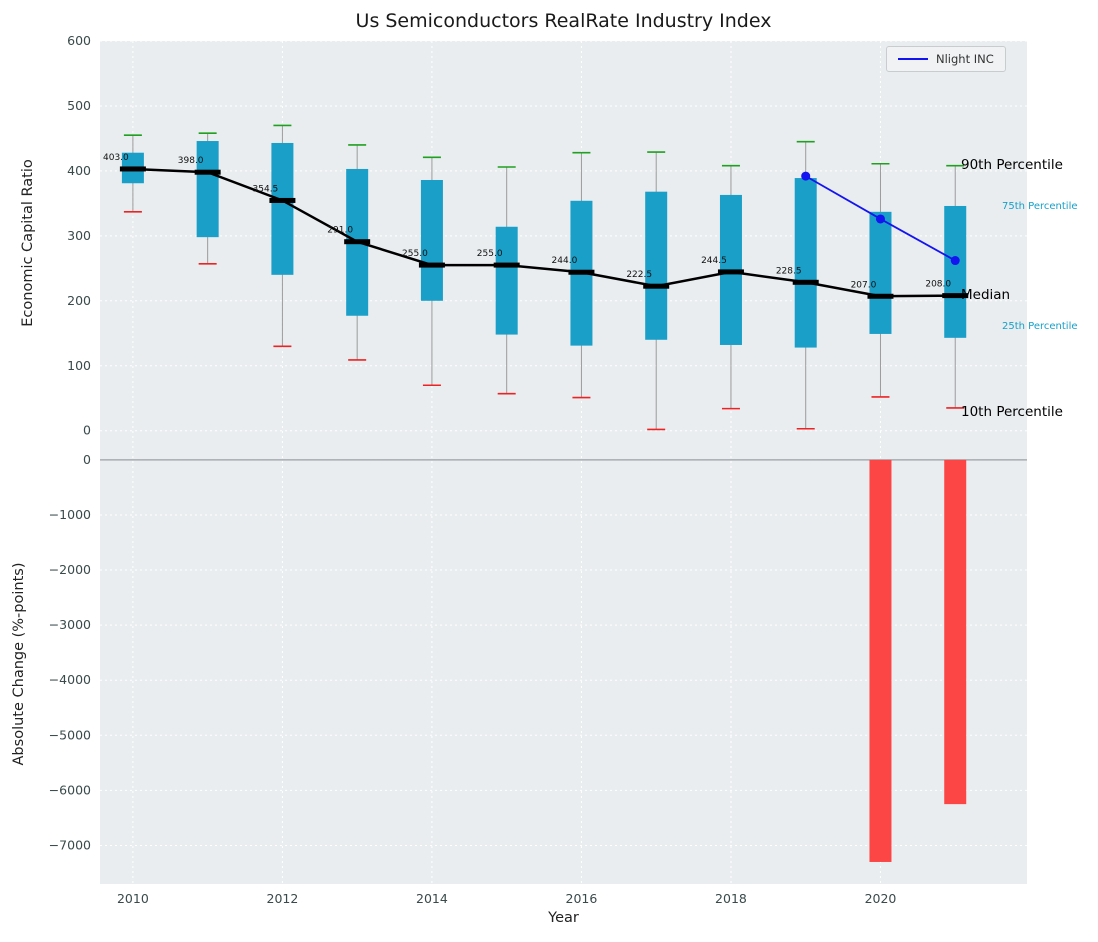  Describe the element at coordinates (581, 272) in the screenshot. I see `median-marker-2016` at that location.